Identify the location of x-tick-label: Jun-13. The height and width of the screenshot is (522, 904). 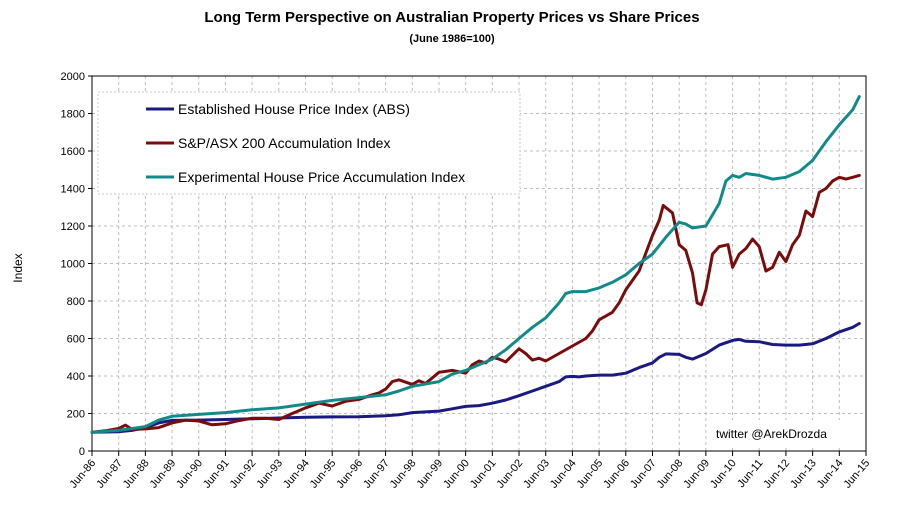
(803, 473).